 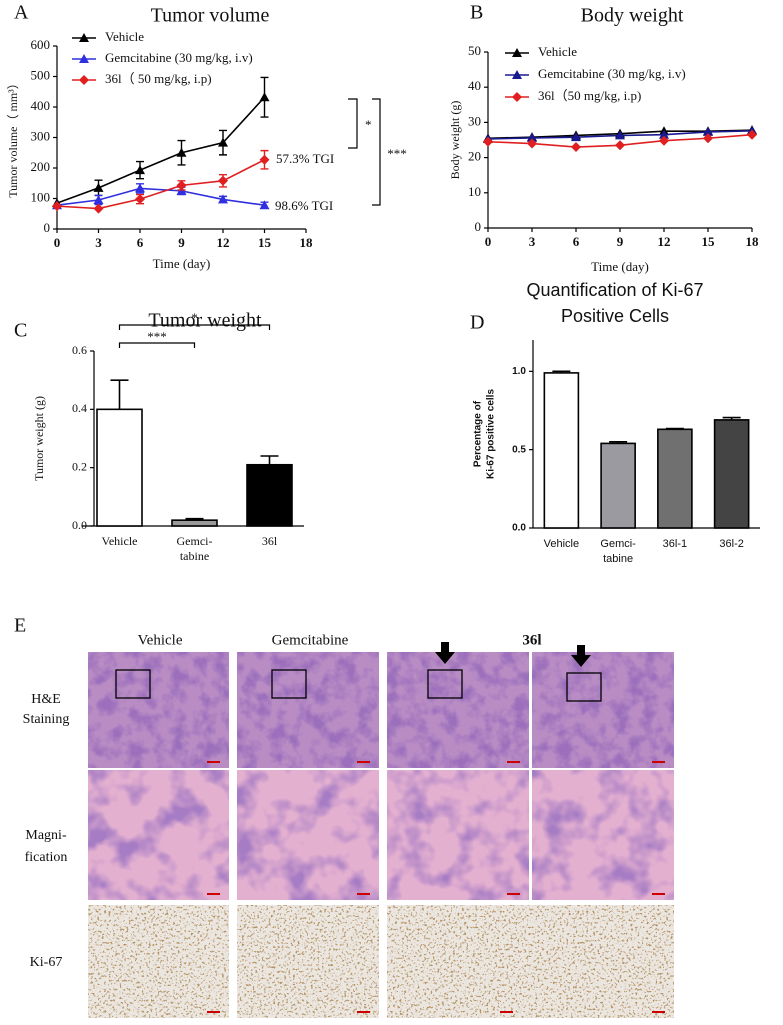 I want to click on x-tick-label: 0, so click(x=57, y=242).